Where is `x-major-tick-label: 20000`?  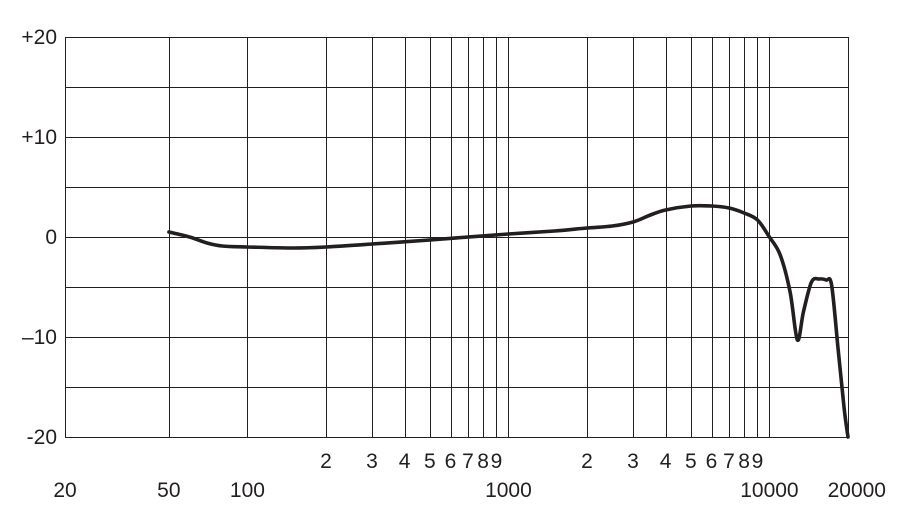
x-major-tick-label: 20000 is located at coordinates (857, 490).